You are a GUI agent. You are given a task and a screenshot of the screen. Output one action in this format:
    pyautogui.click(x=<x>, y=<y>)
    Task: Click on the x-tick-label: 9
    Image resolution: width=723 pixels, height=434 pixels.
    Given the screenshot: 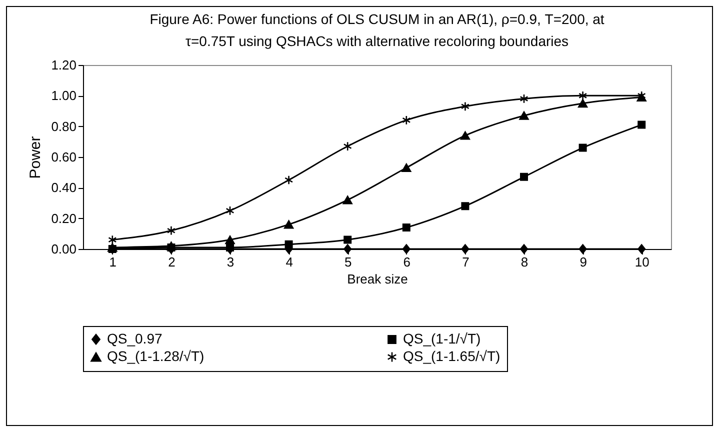 What is the action you would take?
    pyautogui.click(x=583, y=262)
    